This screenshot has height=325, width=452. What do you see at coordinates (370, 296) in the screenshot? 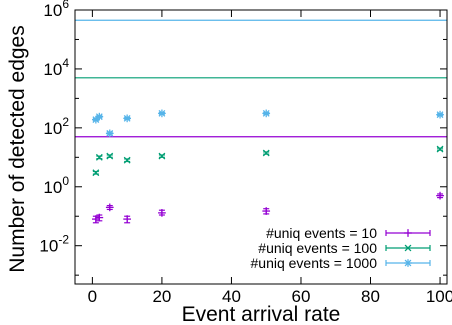
I see `x-tick-label: 80` at bounding box center [370, 296].